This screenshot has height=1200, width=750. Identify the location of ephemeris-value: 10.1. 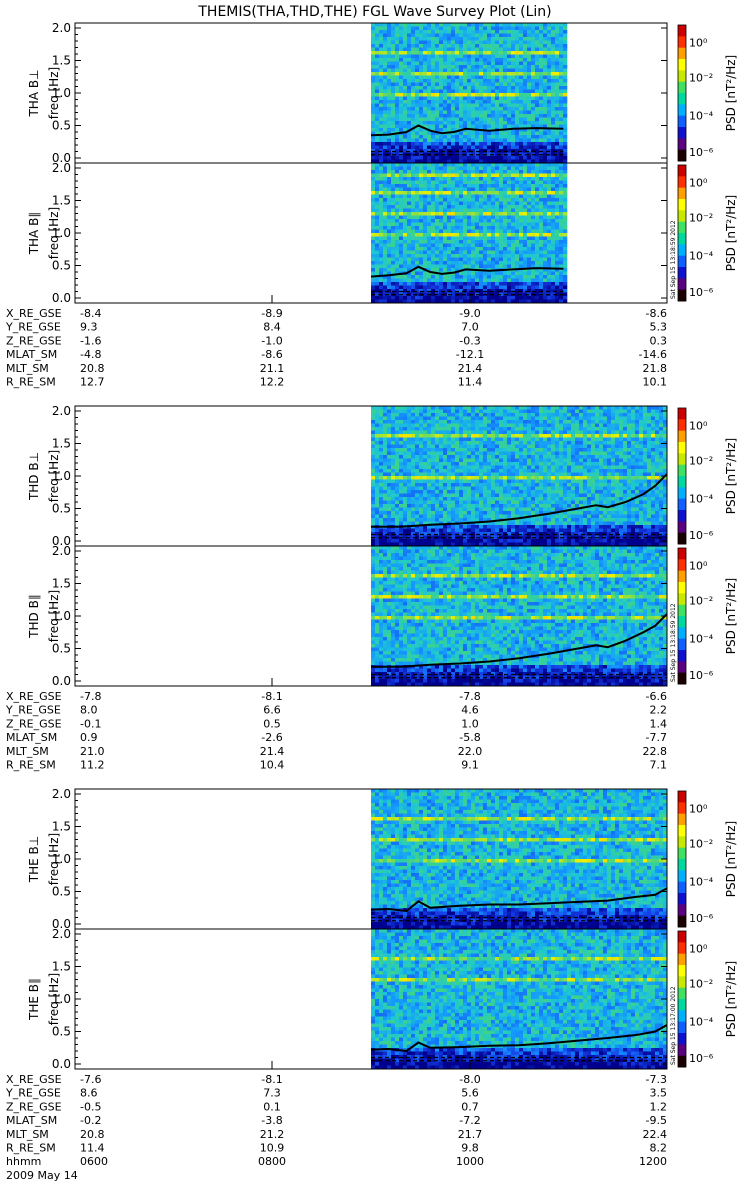
(655, 382).